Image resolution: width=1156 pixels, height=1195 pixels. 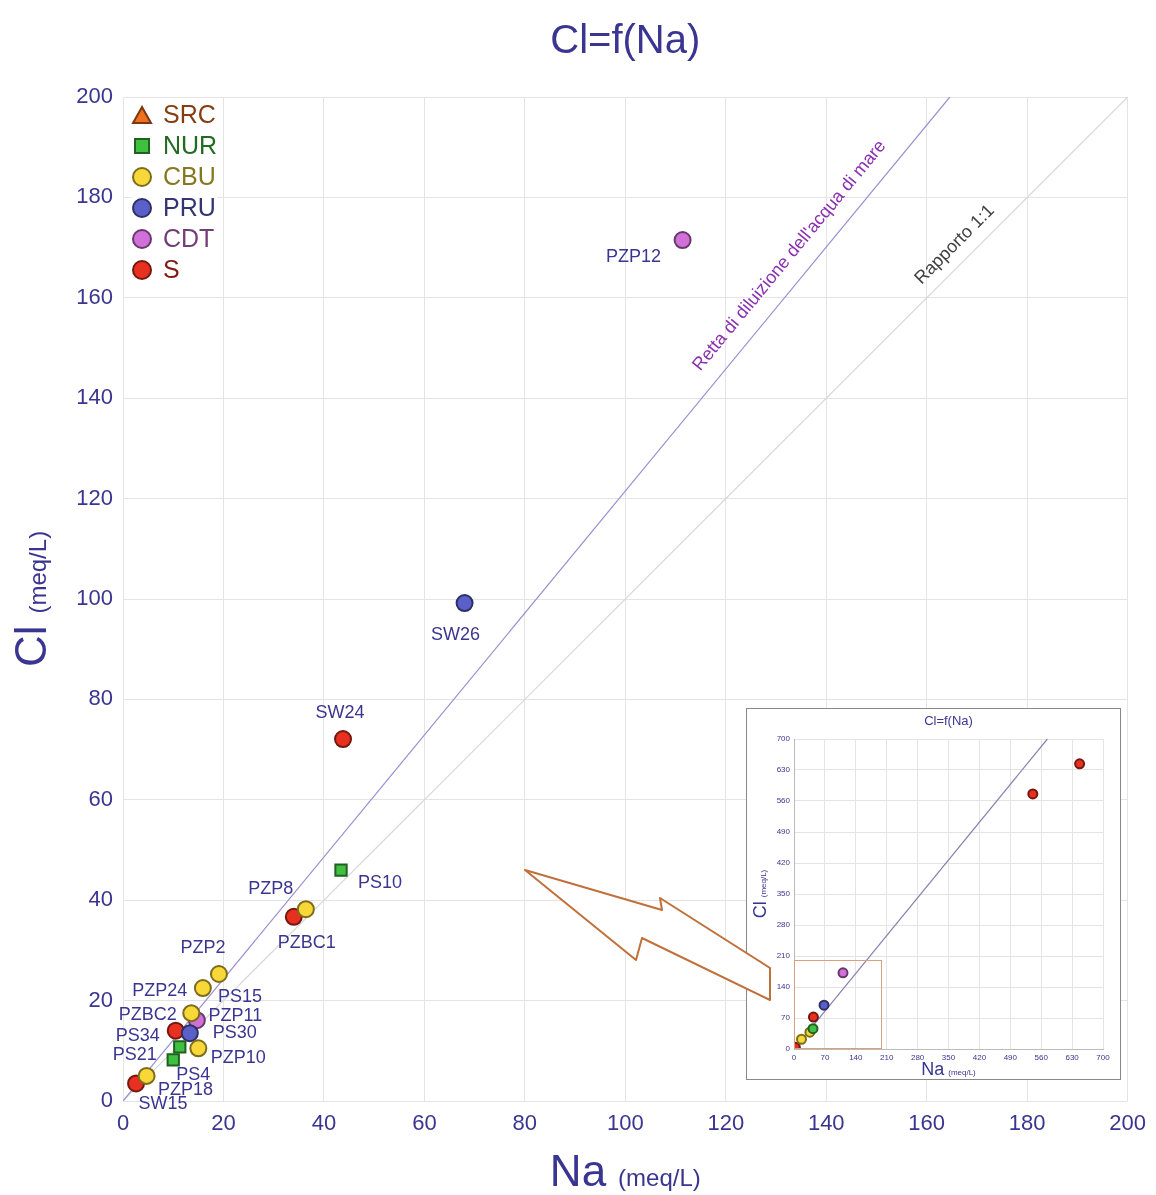 What do you see at coordinates (424, 1123) in the screenshot?
I see `x-tick-label: 60` at bounding box center [424, 1123].